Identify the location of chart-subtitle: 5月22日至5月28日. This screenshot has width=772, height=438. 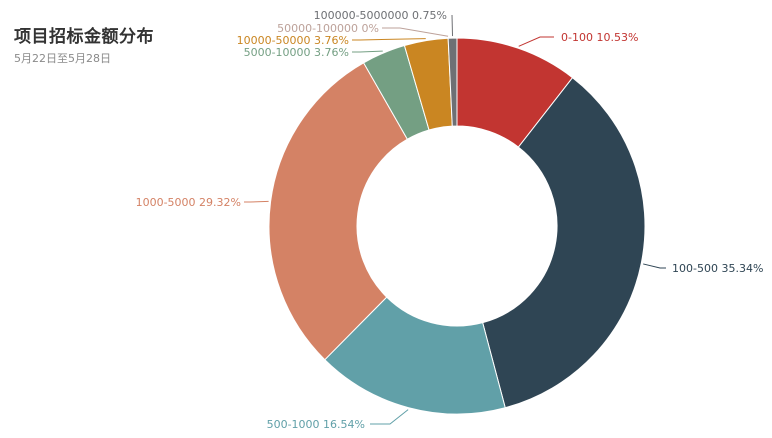
(62, 58).